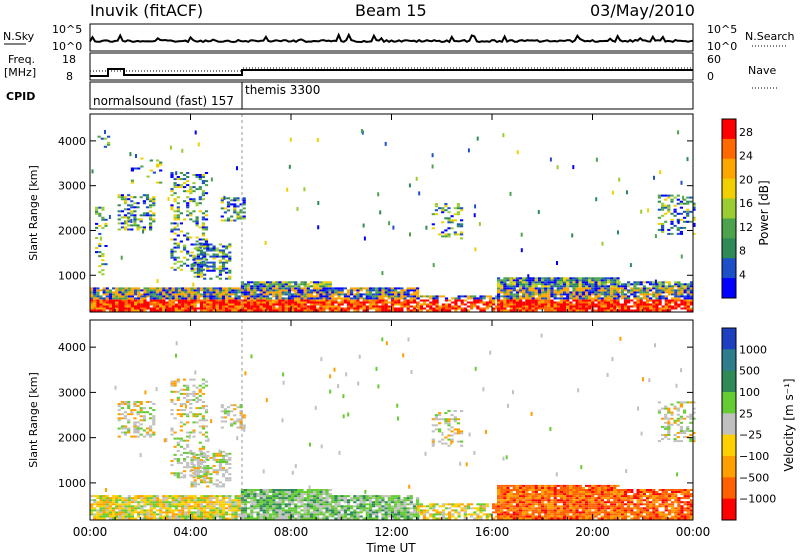 The width and height of the screenshot is (800, 554). I want to click on y-tick-label: 4000, so click(72, 141).